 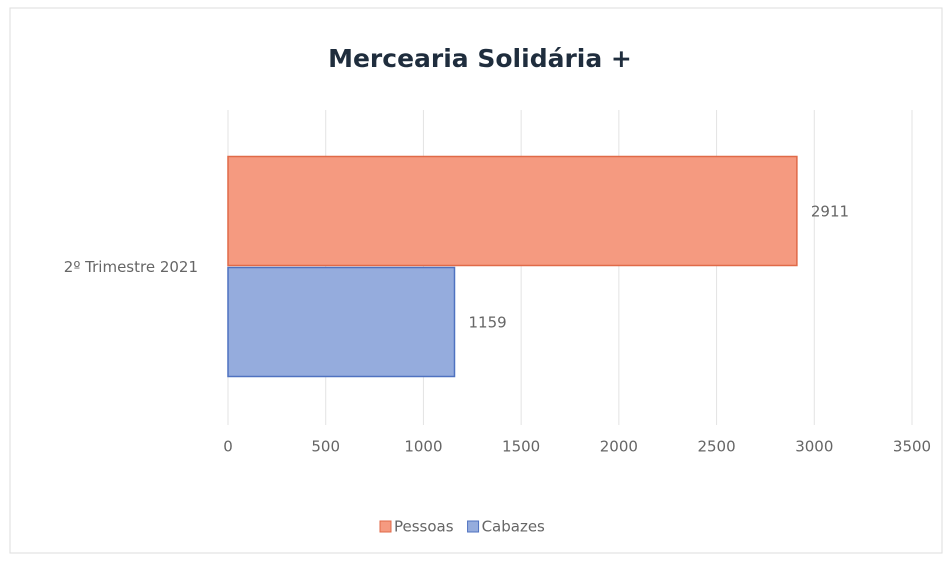 I want to click on y-tick-label: 2º Trimestre 2021, so click(x=131, y=267).